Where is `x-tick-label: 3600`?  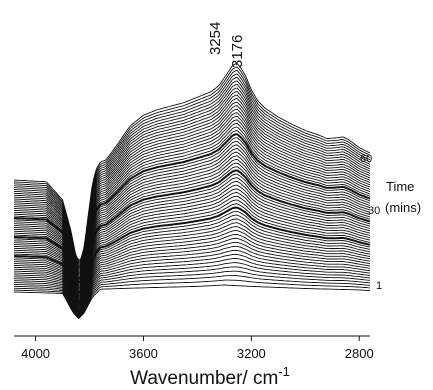
x-tick-label: 3600 is located at coordinates (143, 353).